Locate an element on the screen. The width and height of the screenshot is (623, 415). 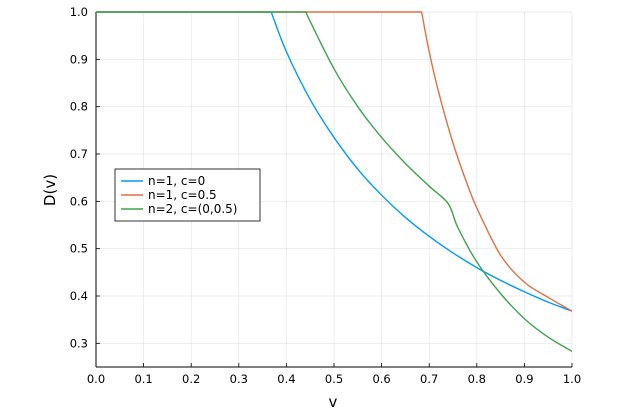
legend: n=1, c=0n=1, c=0.5n=2, c=(0,0.5) is located at coordinates (187, 195).